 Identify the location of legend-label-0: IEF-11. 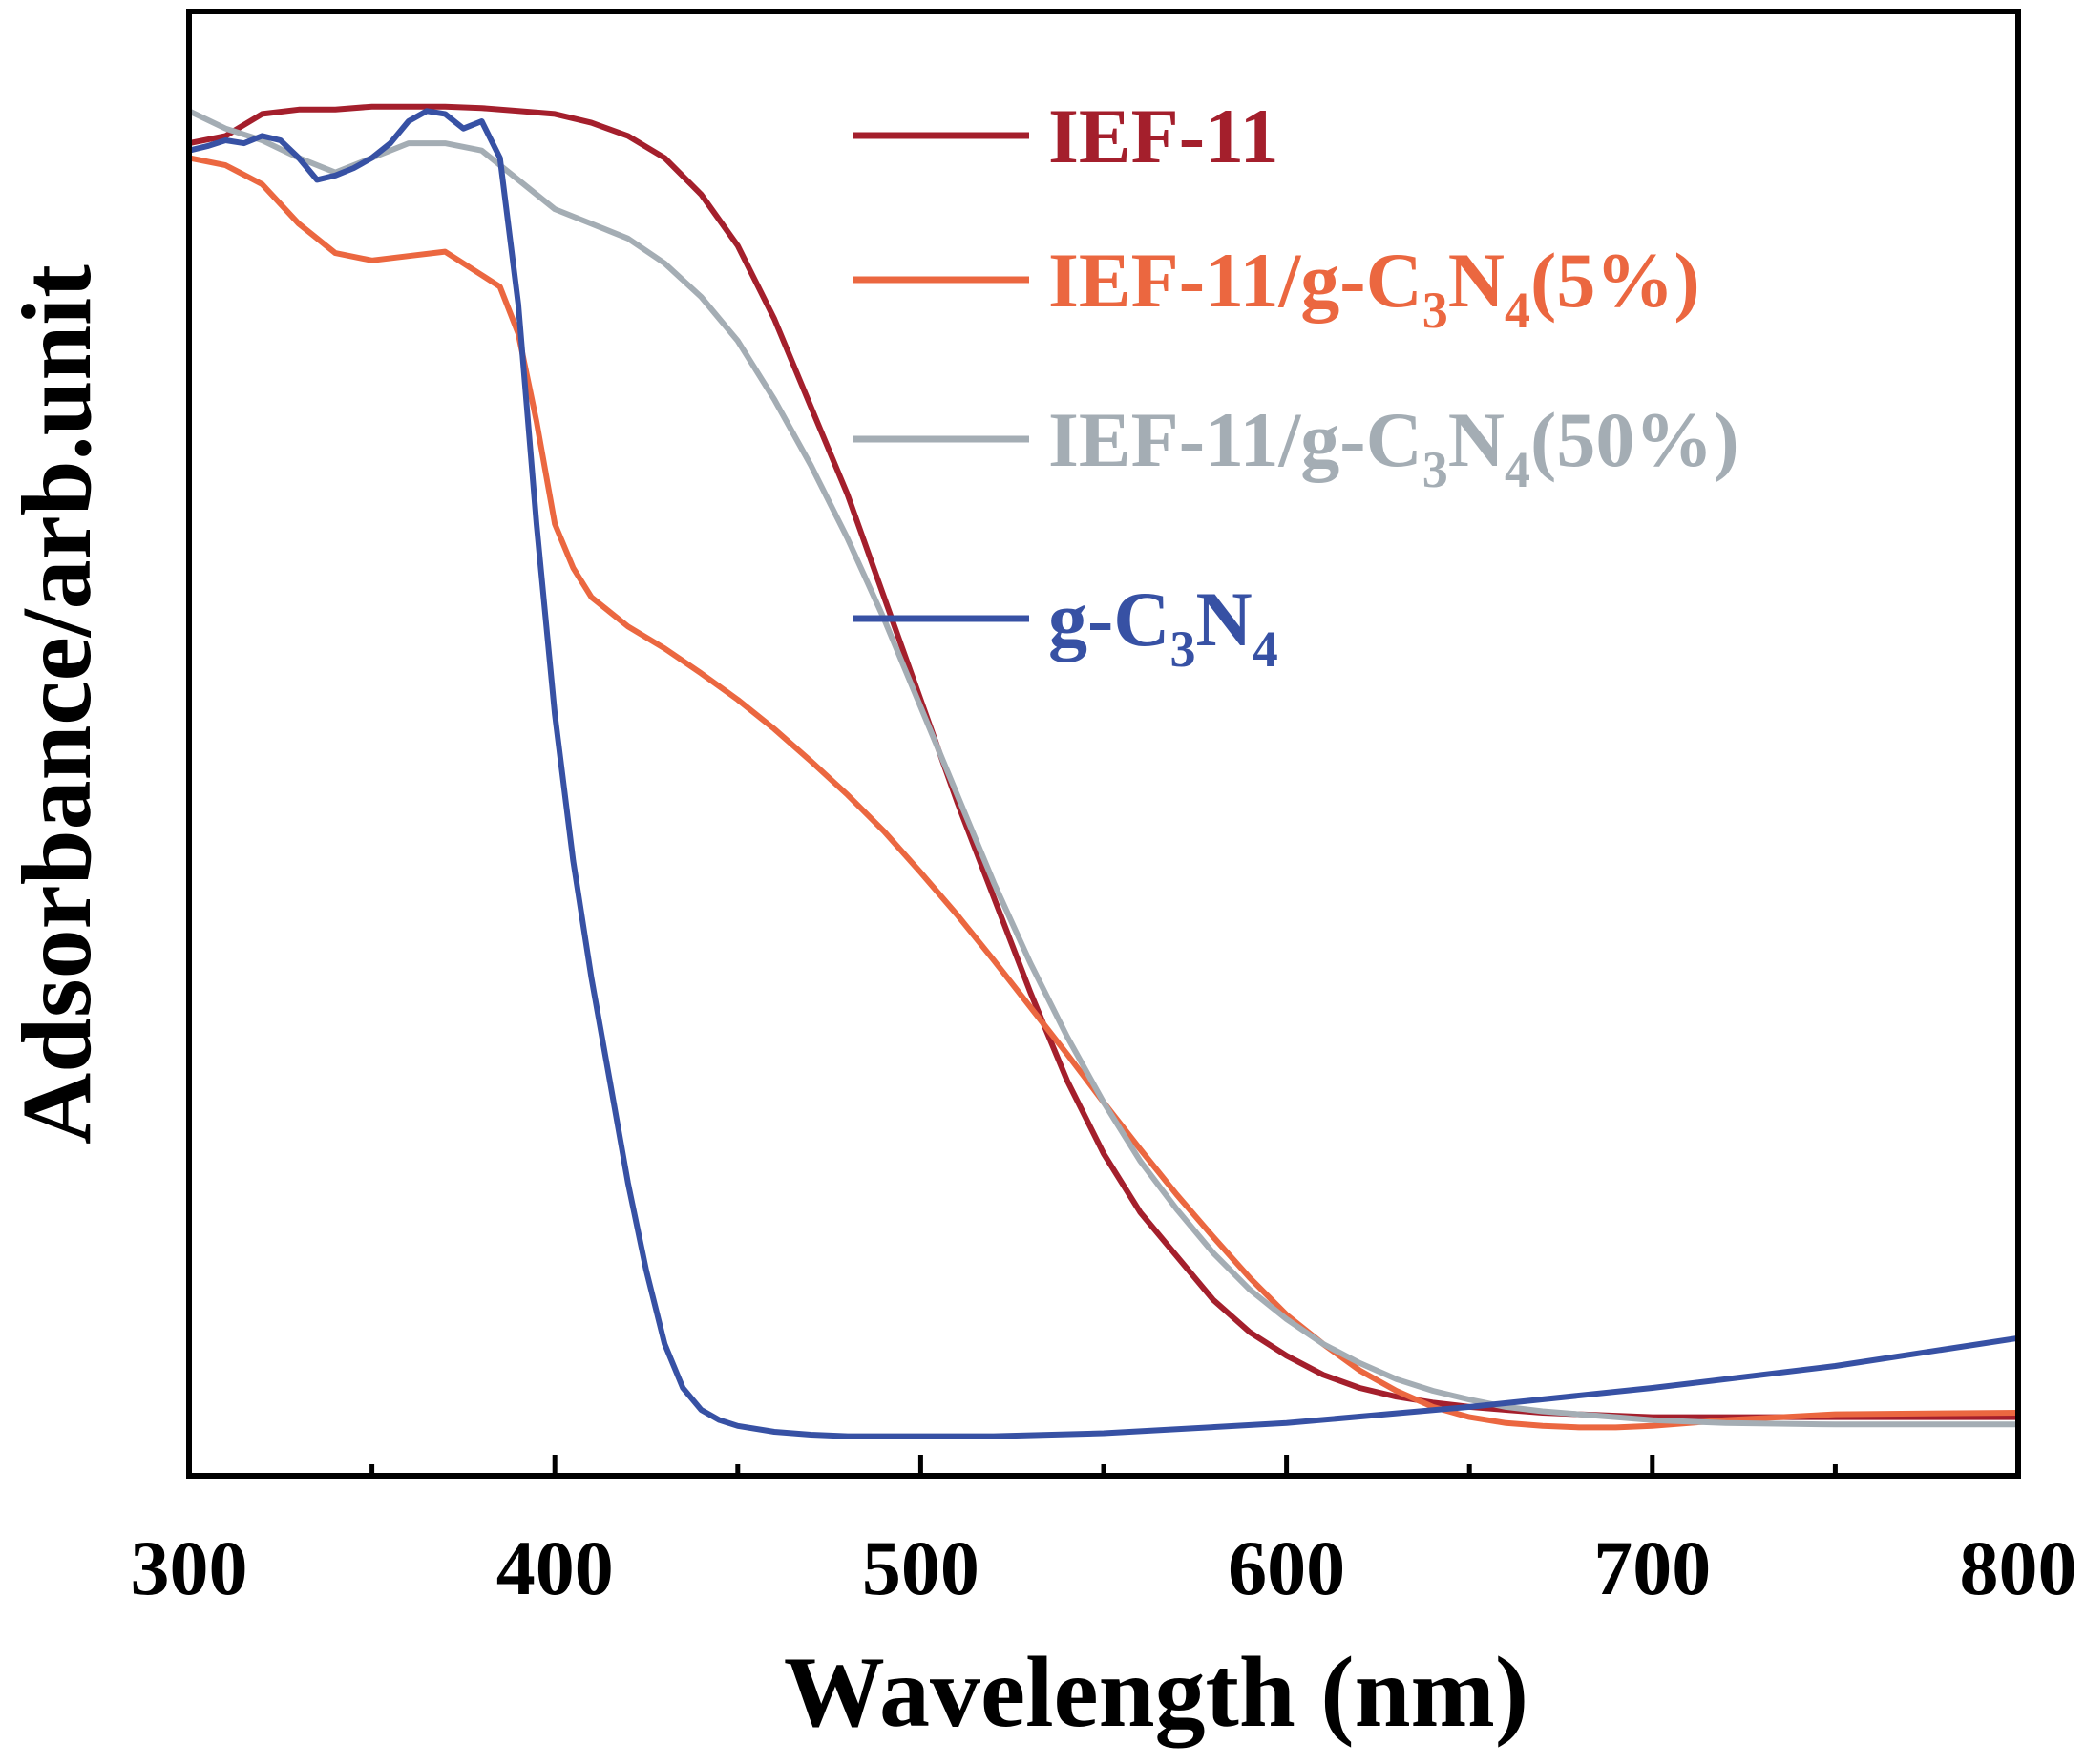
(1163, 136).